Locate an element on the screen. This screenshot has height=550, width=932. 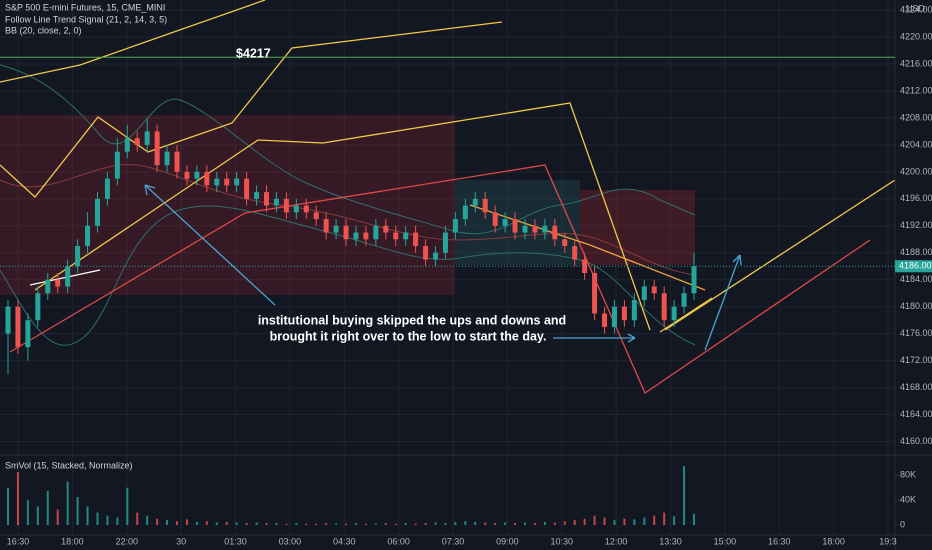
x-tick-label: 22:00 is located at coordinates (126, 541).